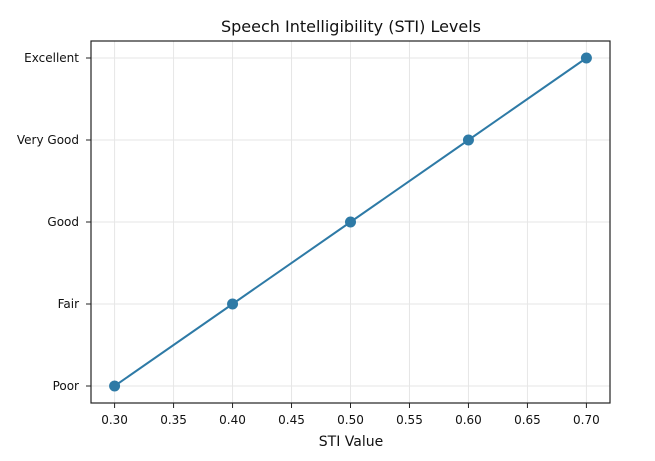  I want to click on y-tick-label: Excellent, so click(51, 58).